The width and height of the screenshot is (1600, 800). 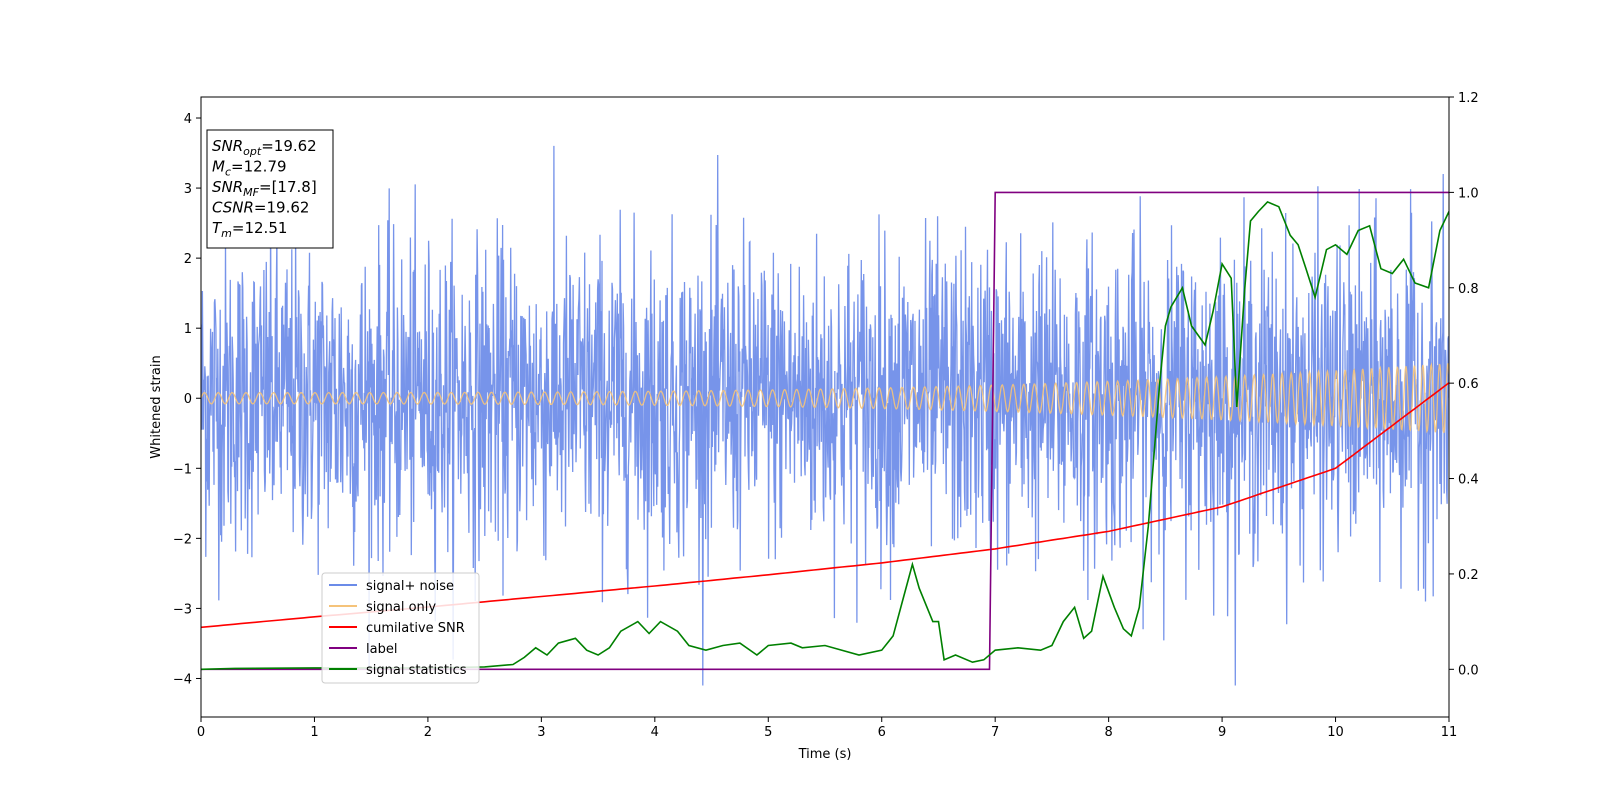 What do you see at coordinates (182, 539) in the screenshot?
I see `y-left-tick-label: −2` at bounding box center [182, 539].